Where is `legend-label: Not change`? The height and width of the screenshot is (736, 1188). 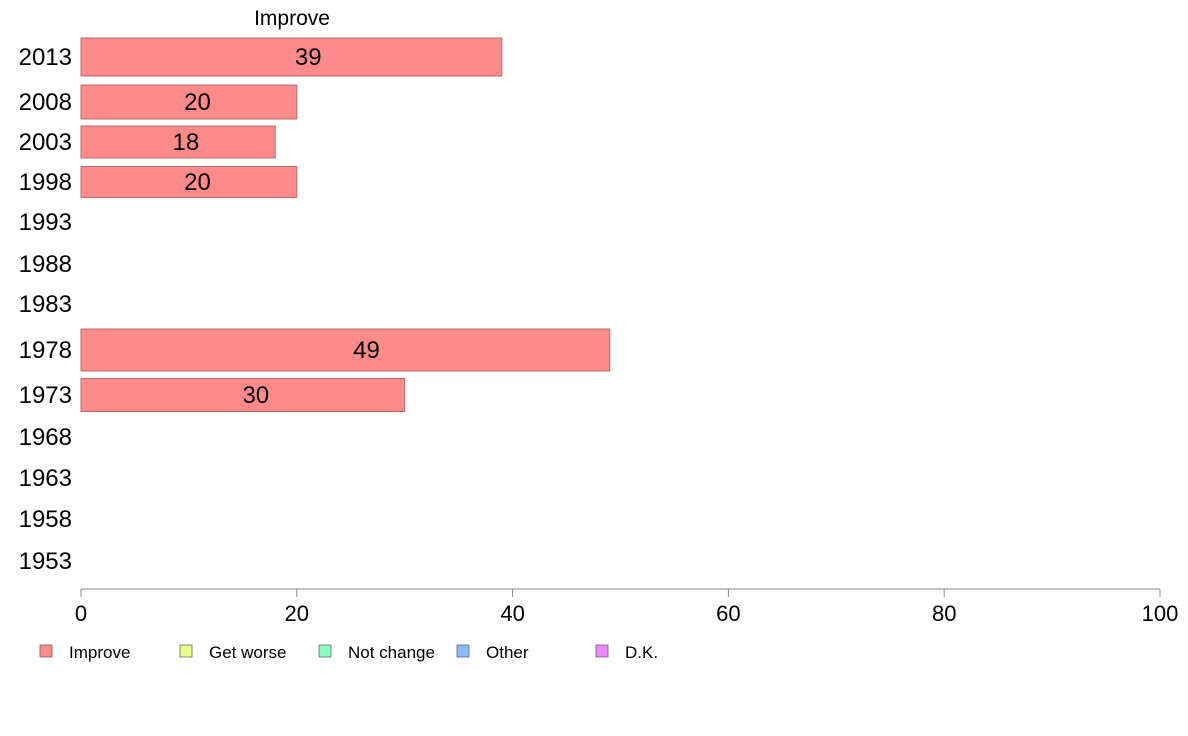 legend-label: Not change is located at coordinates (391, 652).